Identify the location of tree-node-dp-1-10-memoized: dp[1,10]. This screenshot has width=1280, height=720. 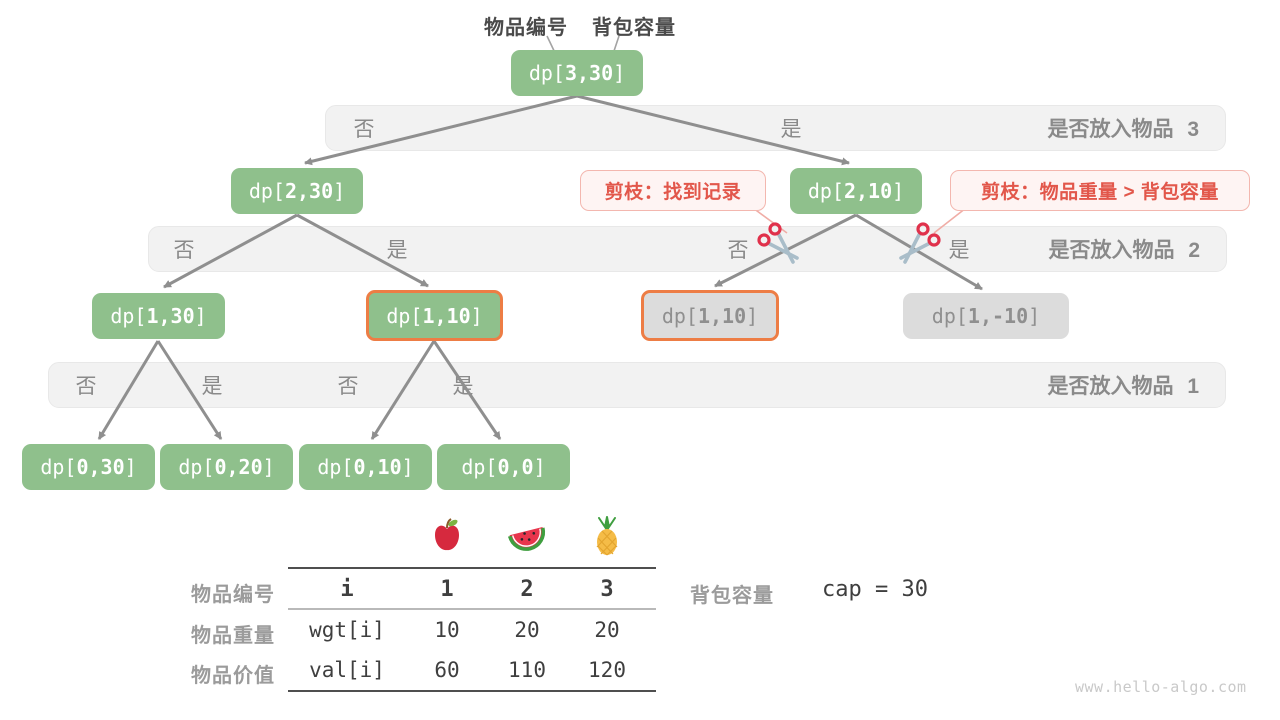
(710, 315).